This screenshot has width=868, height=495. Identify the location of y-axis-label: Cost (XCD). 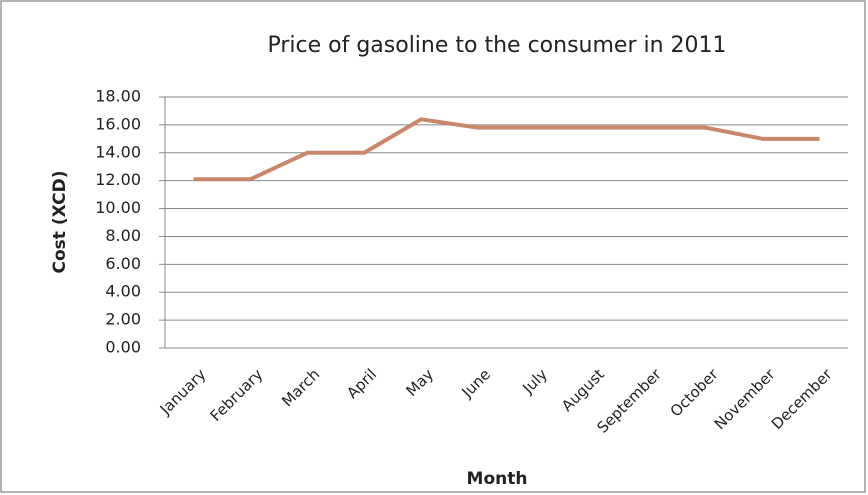
(60, 222).